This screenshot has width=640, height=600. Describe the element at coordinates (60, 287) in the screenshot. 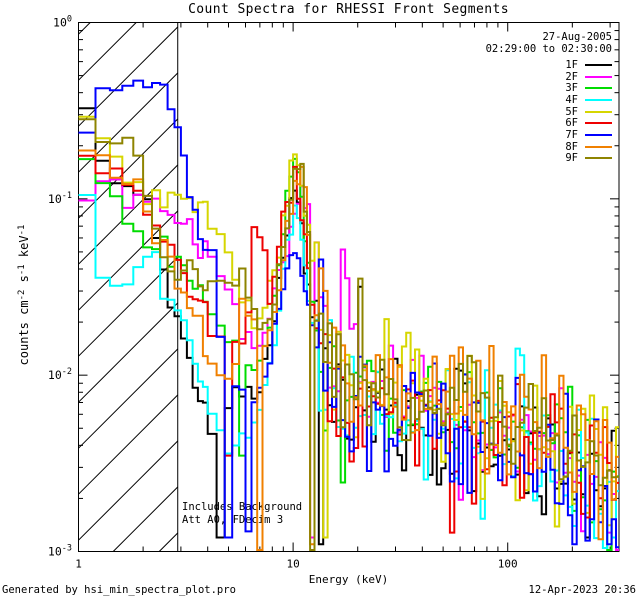

I see `y-axis-tick-labels: 10⁰ 10⁻¹ 10⁻² 10⁻³` at that location.